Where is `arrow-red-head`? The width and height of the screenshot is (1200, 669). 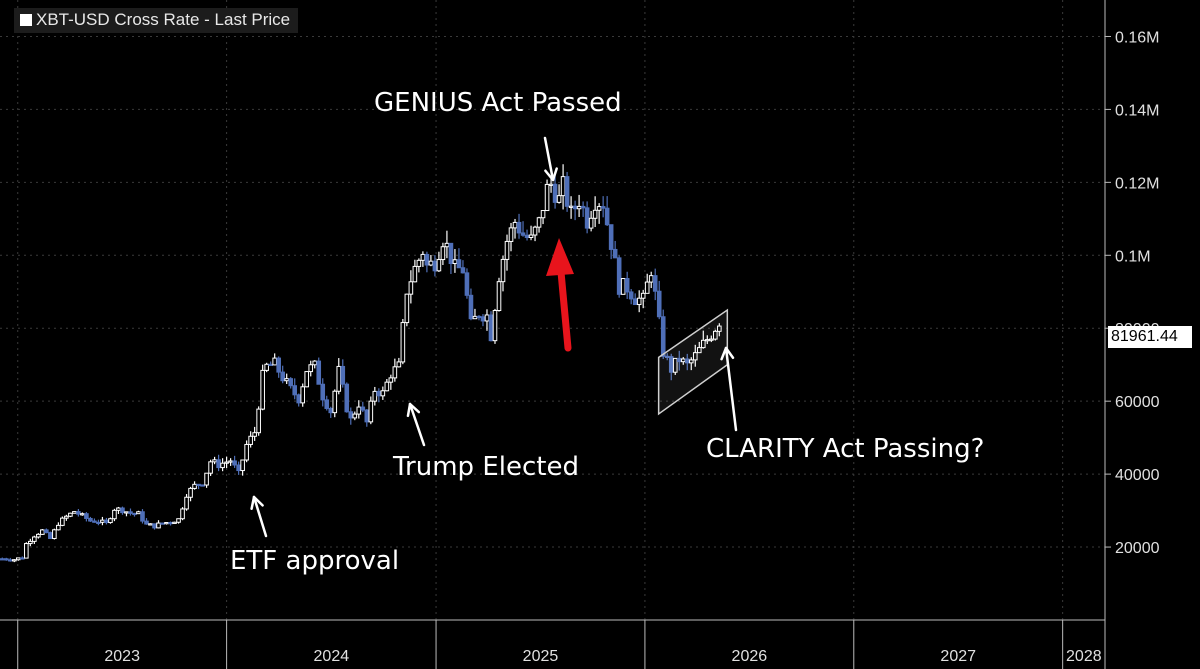
arrow-red-head is located at coordinates (560, 257).